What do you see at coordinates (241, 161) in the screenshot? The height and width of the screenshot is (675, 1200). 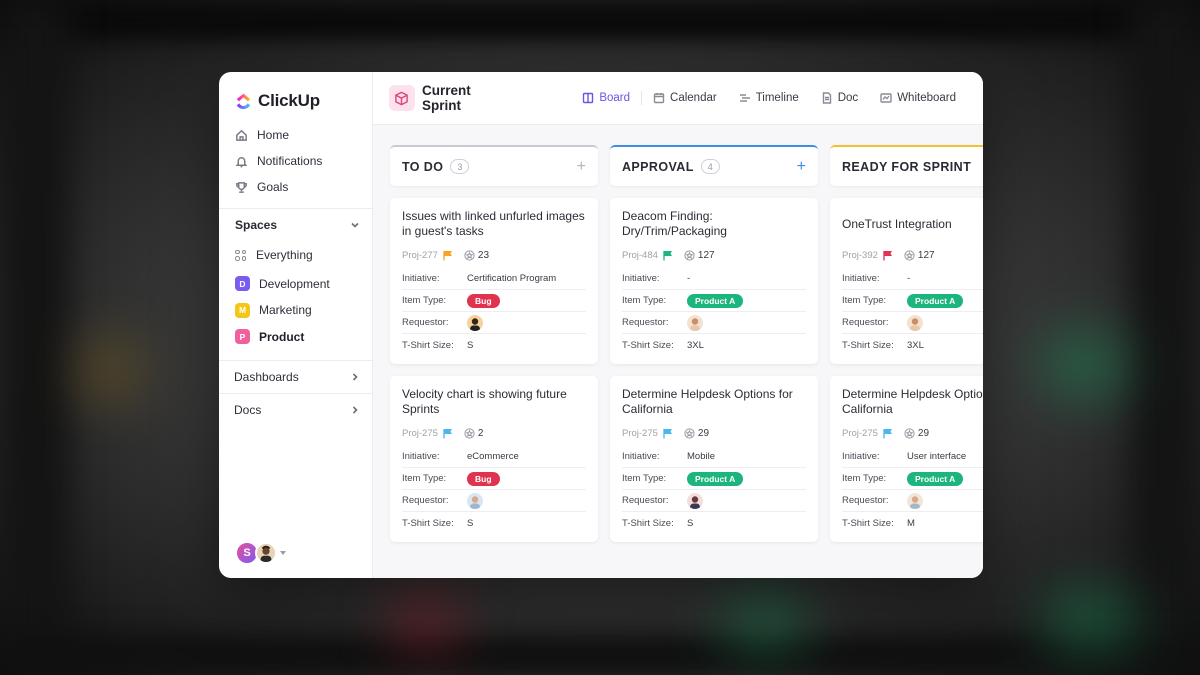 I see `bell-icon` at bounding box center [241, 161].